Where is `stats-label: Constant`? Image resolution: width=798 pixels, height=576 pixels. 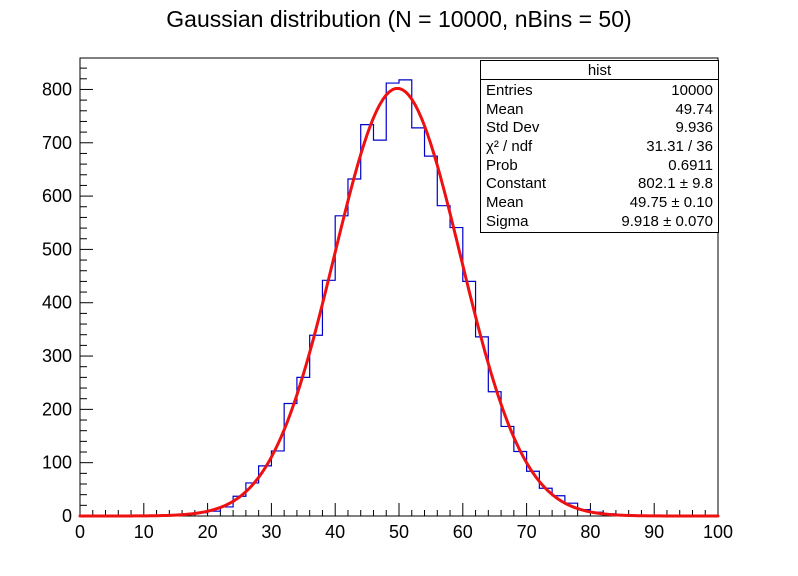
stats-label: Constant is located at coordinates (516, 184).